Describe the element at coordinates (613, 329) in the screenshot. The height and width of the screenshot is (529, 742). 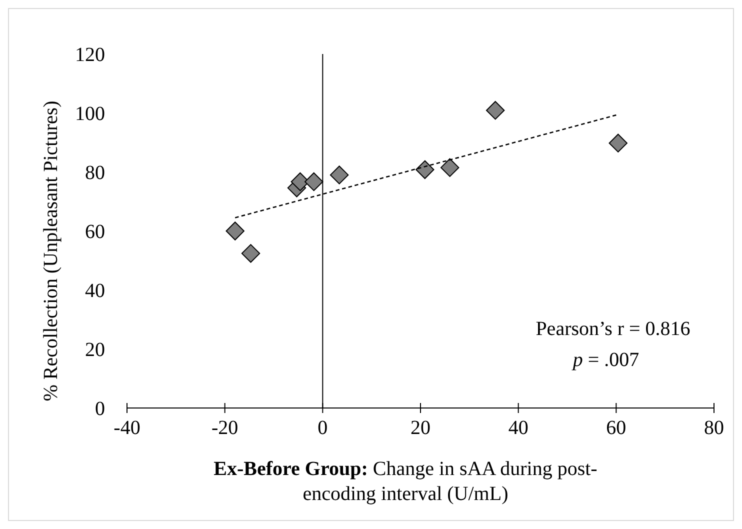
I see `annotation: Pearson’s r = 0.816` at that location.